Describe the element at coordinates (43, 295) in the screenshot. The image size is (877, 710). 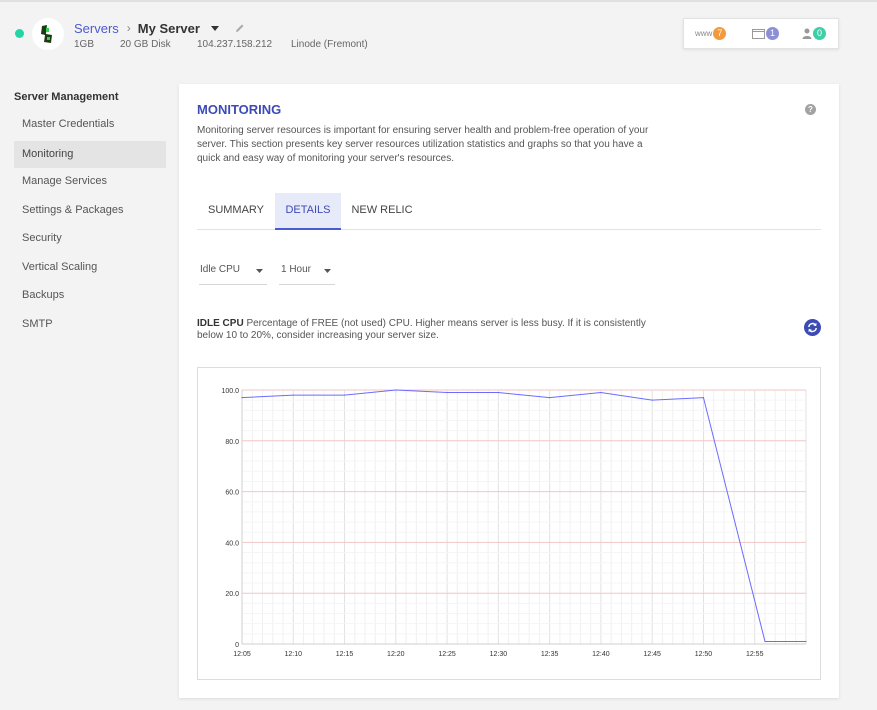
I see `sidebar-item-backups: Backups` at that location.